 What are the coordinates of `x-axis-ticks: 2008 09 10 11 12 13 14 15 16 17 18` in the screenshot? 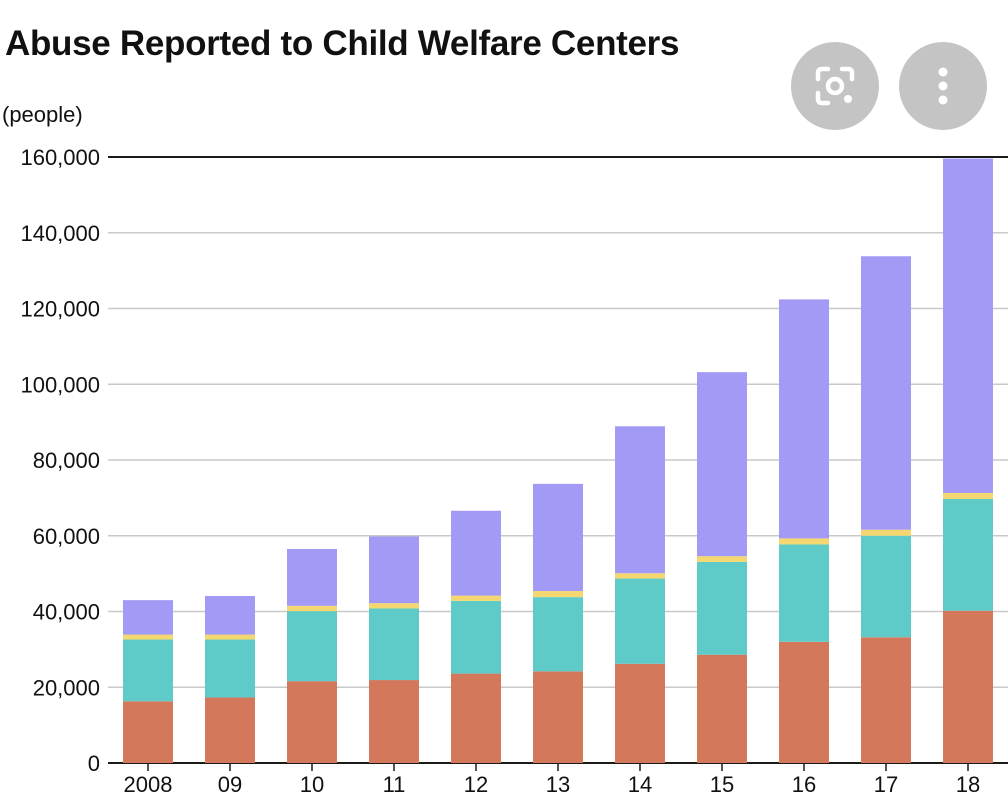 It's located at (552, 780).